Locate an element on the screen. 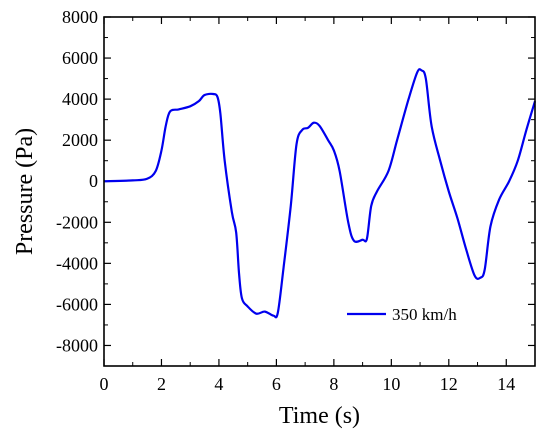  x-tick-label: 6 is located at coordinates (276, 384).